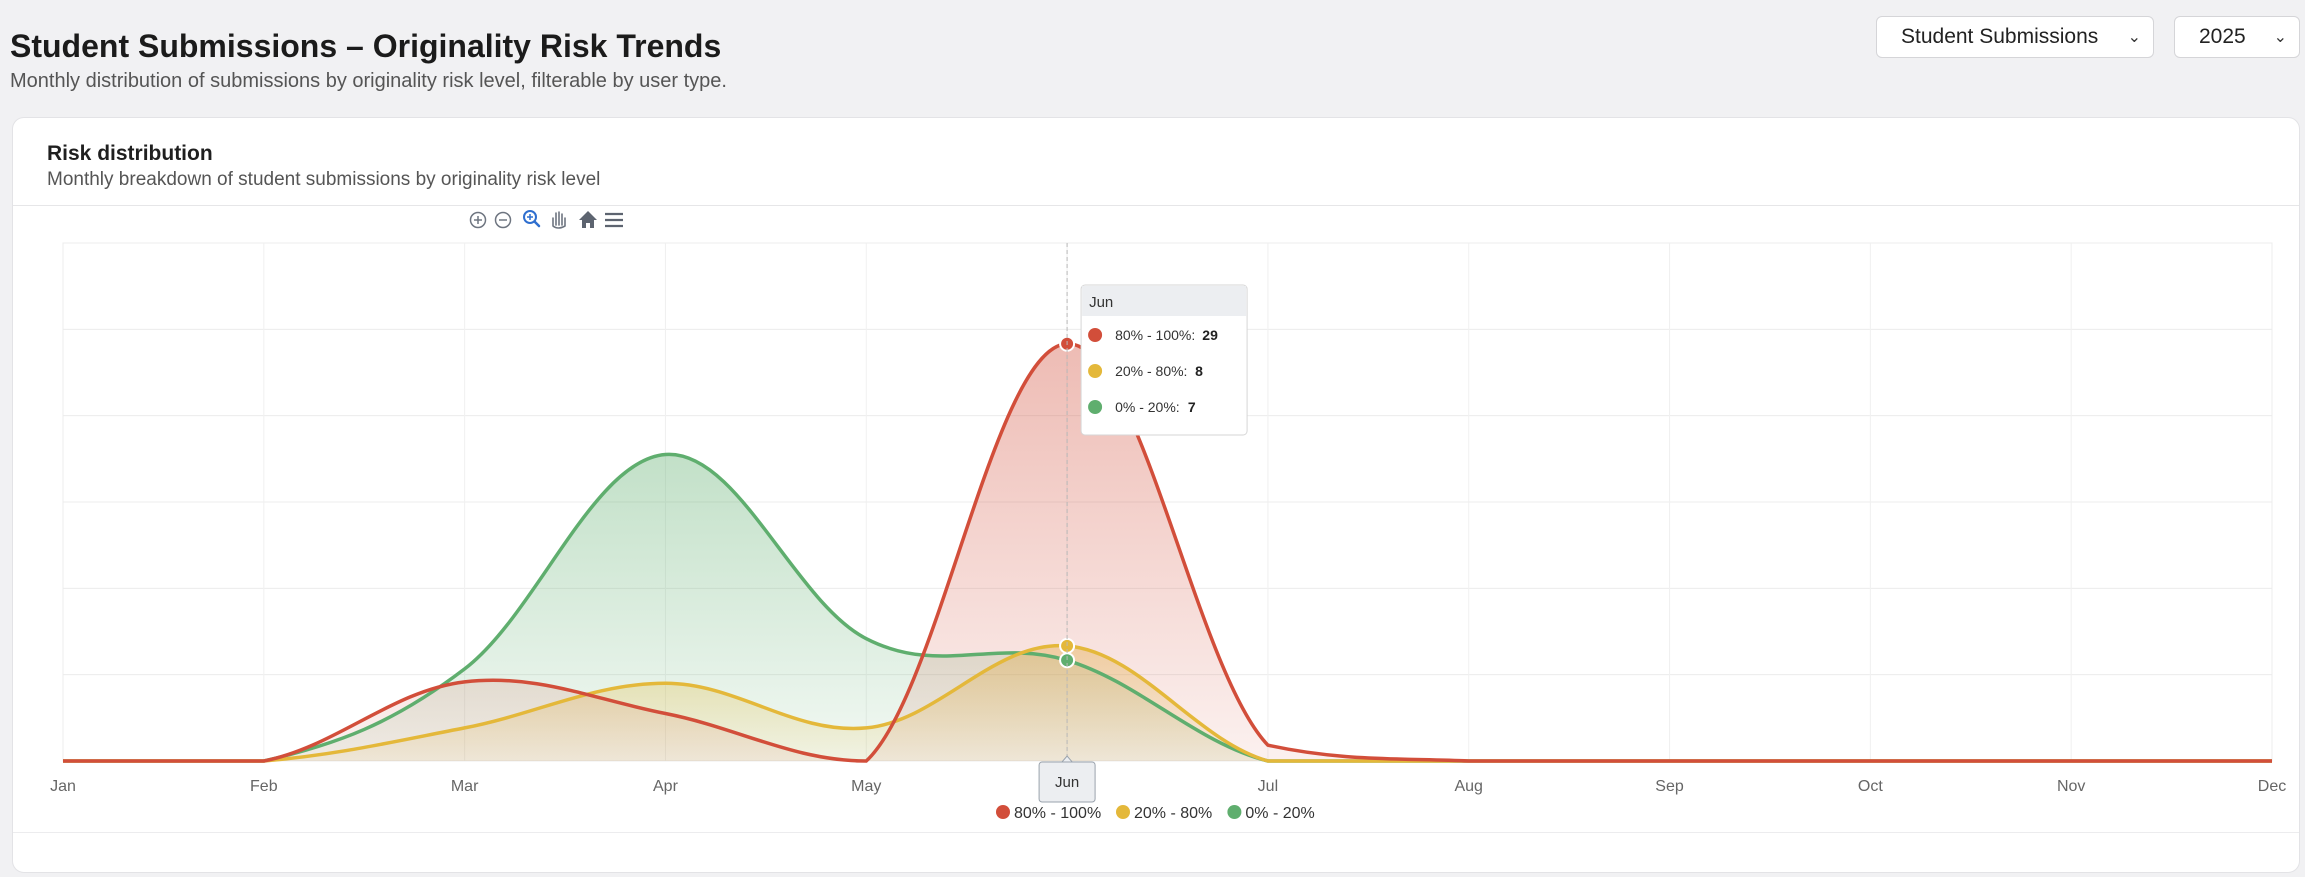  What do you see at coordinates (666, 786) in the screenshot?
I see `x-tick-label: Apr` at bounding box center [666, 786].